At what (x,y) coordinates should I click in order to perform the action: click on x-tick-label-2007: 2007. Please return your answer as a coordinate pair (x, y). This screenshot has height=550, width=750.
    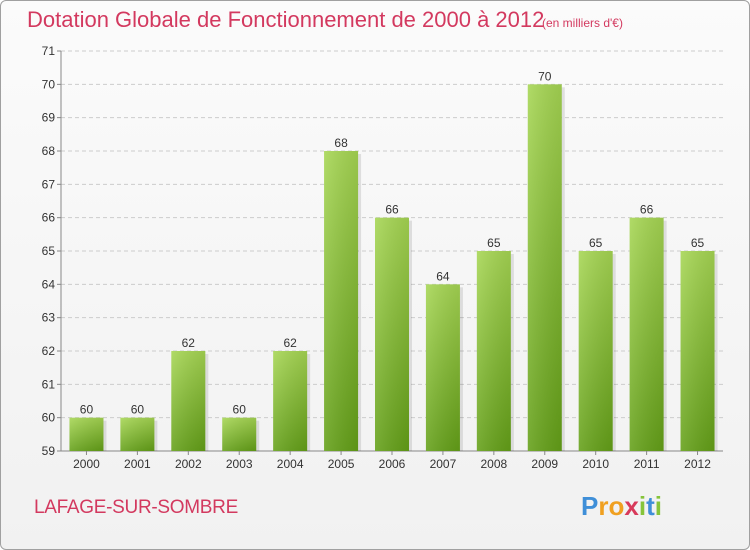
    Looking at the image, I should click on (443, 464).